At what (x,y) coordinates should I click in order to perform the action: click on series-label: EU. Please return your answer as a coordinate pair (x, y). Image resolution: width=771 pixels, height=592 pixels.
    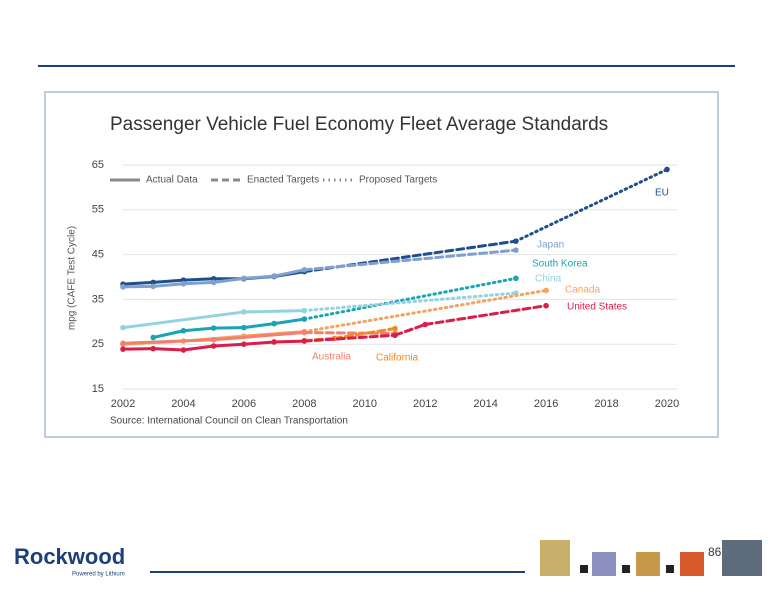
    Looking at the image, I should click on (662, 193).